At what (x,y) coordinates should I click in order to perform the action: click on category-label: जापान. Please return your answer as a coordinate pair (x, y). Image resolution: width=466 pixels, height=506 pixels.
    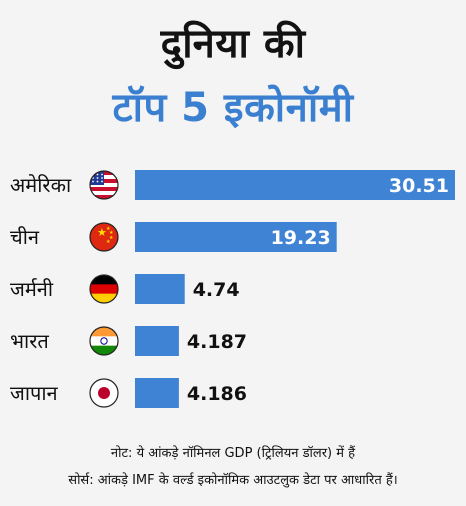
    Looking at the image, I should click on (34, 393).